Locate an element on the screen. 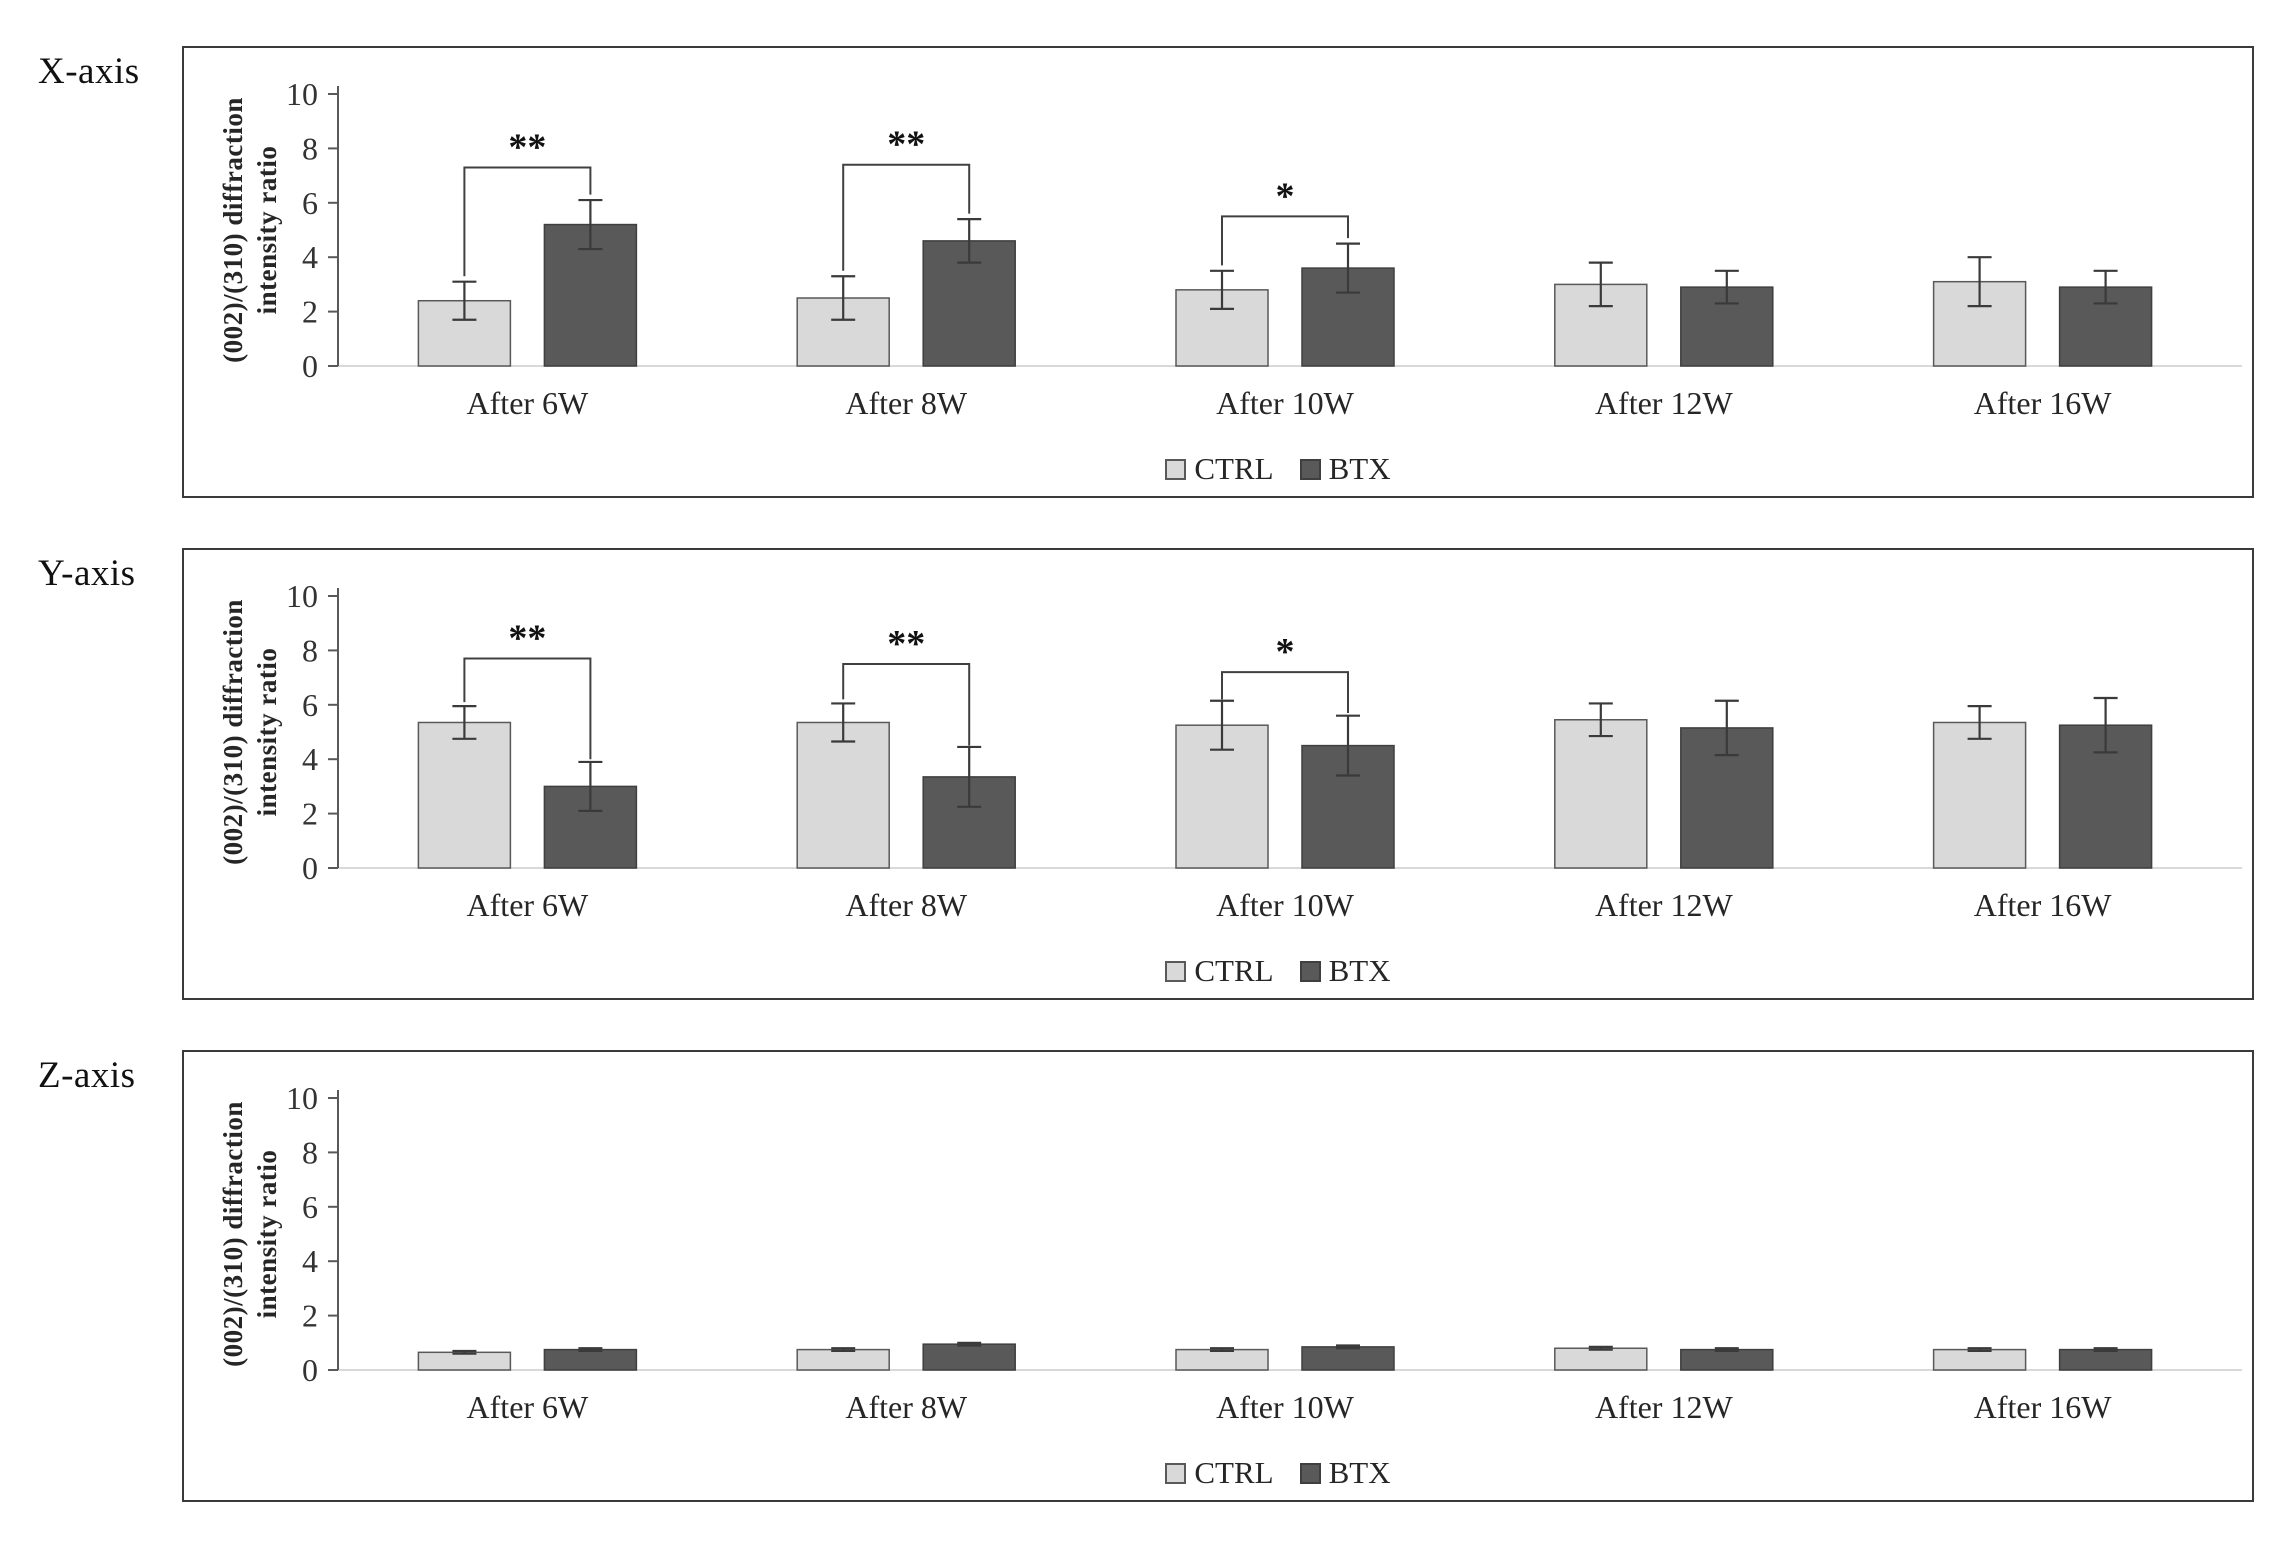 Image resolution: width=2288 pixels, height=1541 pixels. legend-z: CTRL BTX is located at coordinates (1218, 1473).